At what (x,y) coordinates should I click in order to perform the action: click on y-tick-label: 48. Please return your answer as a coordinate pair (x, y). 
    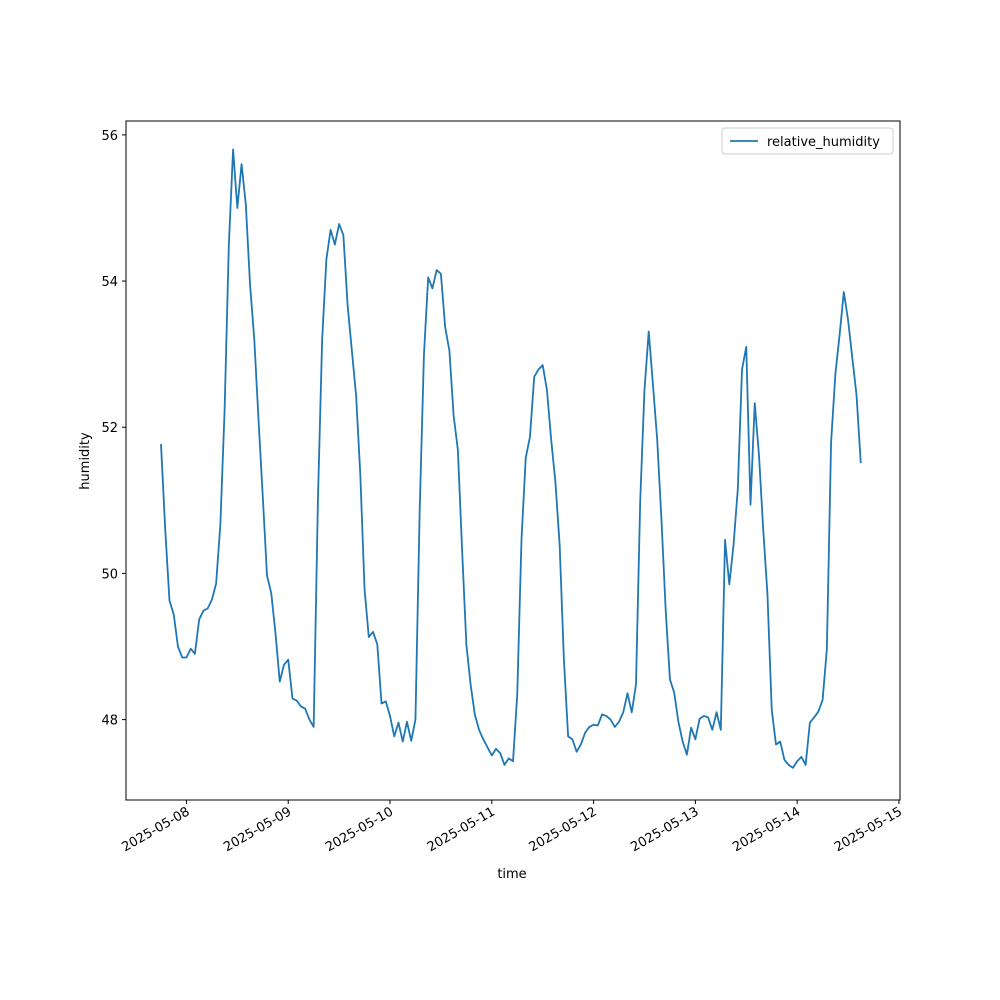
    Looking at the image, I should click on (109, 721).